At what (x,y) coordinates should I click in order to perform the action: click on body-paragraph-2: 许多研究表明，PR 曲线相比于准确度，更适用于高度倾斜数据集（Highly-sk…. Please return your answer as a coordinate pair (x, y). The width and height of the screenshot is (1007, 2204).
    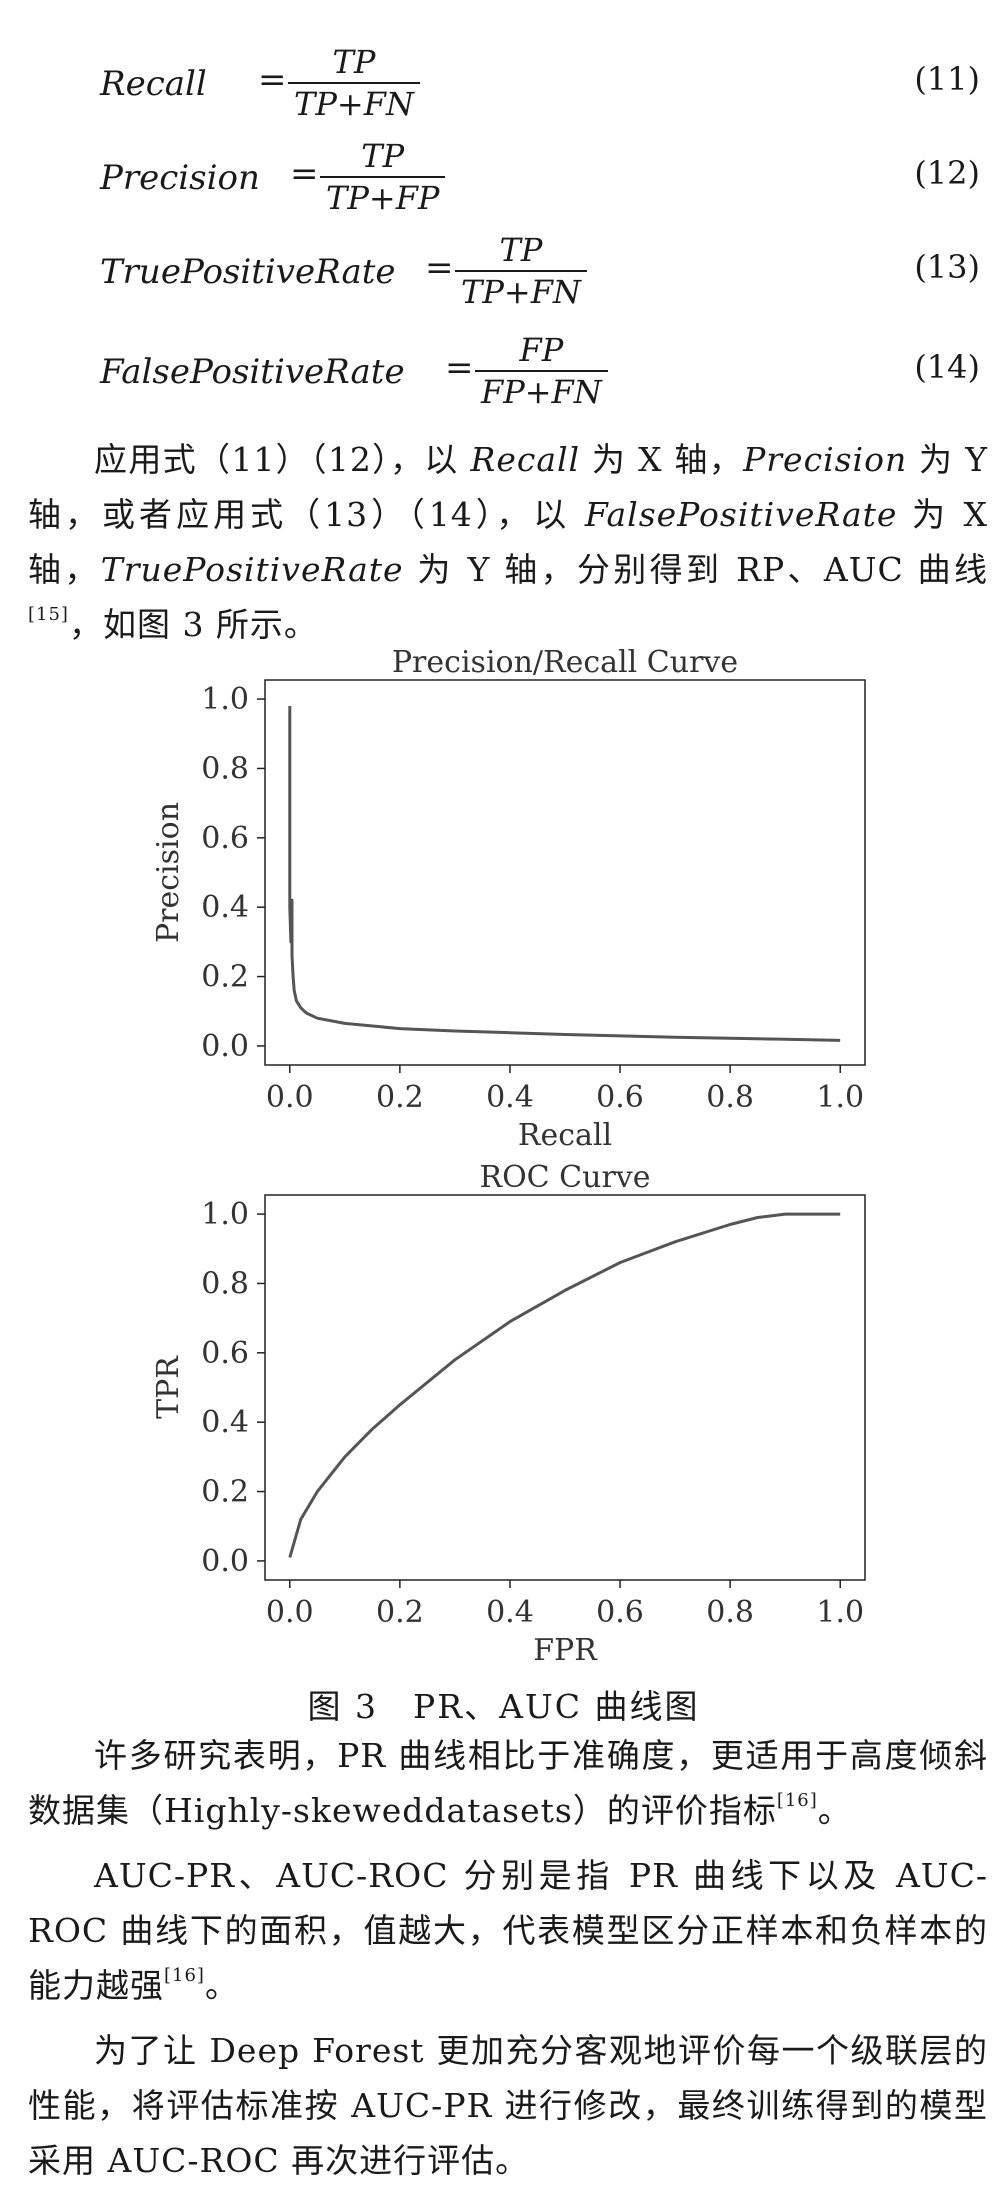
    Looking at the image, I should click on (508, 1783).